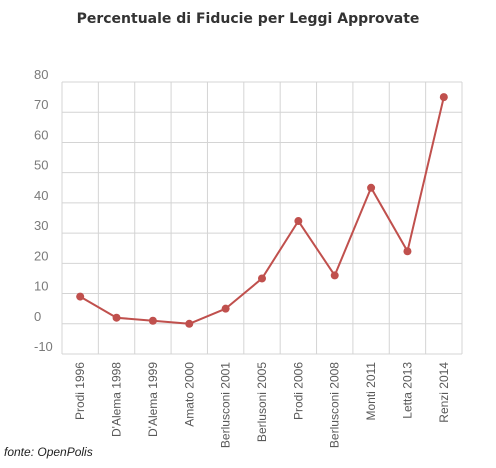  Describe the element at coordinates (41, 195) in the screenshot. I see `y-tick-label: 40` at that location.